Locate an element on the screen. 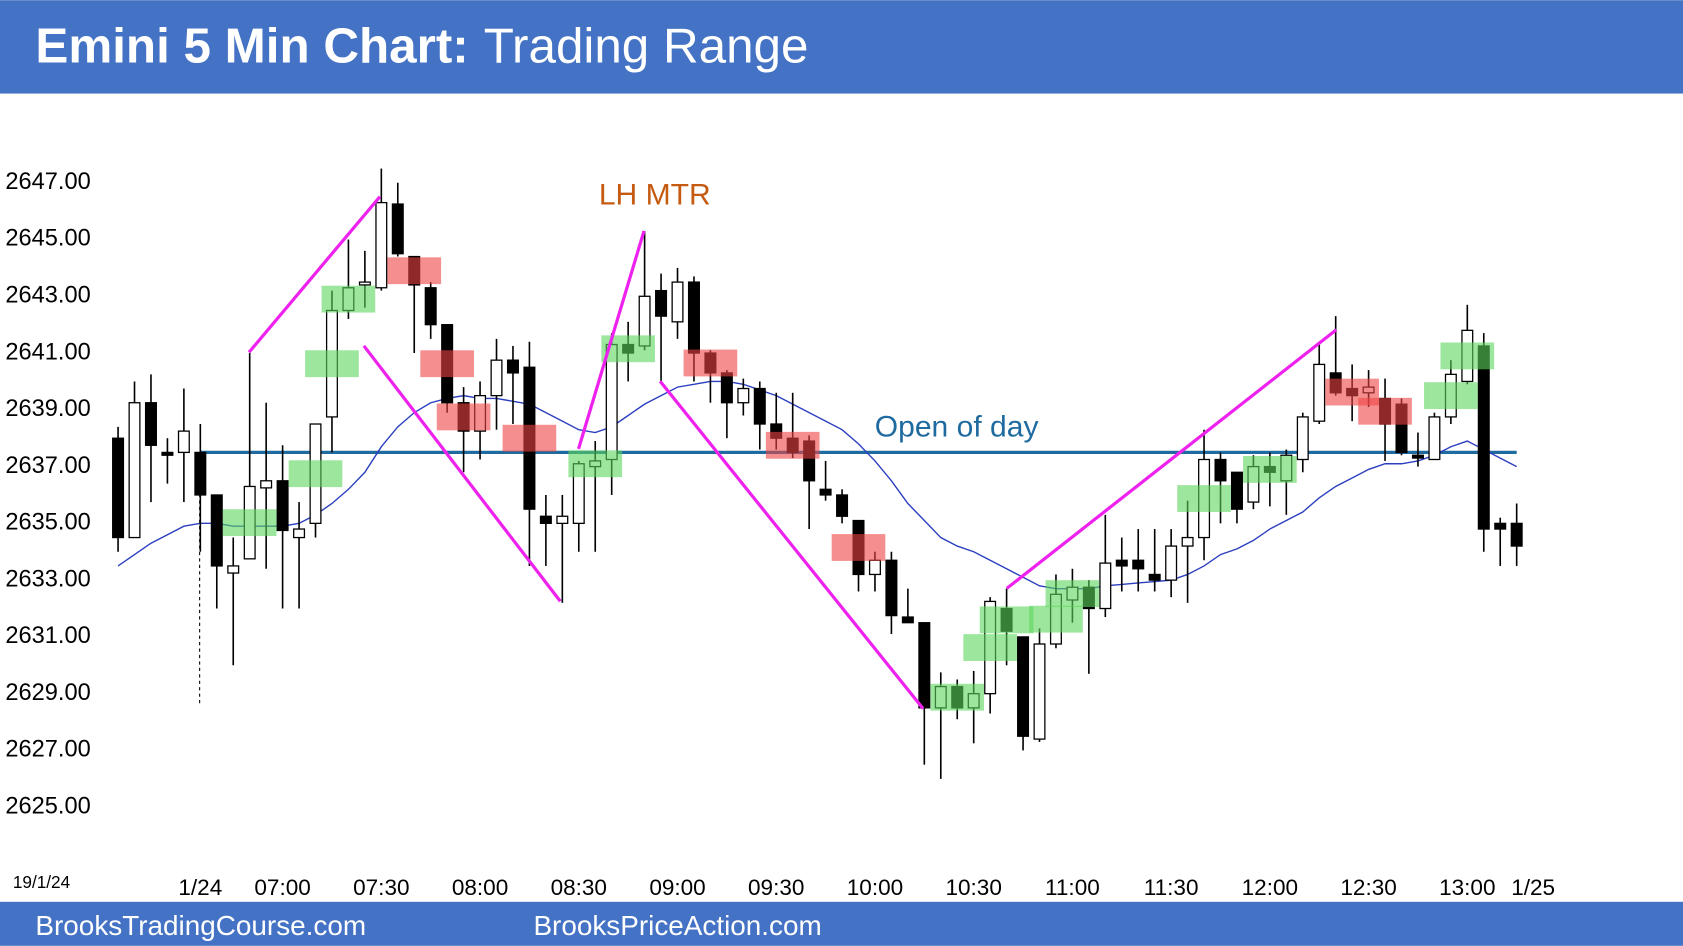 The width and height of the screenshot is (1683, 946). pattern-annotation: LH MTR is located at coordinates (655, 195).